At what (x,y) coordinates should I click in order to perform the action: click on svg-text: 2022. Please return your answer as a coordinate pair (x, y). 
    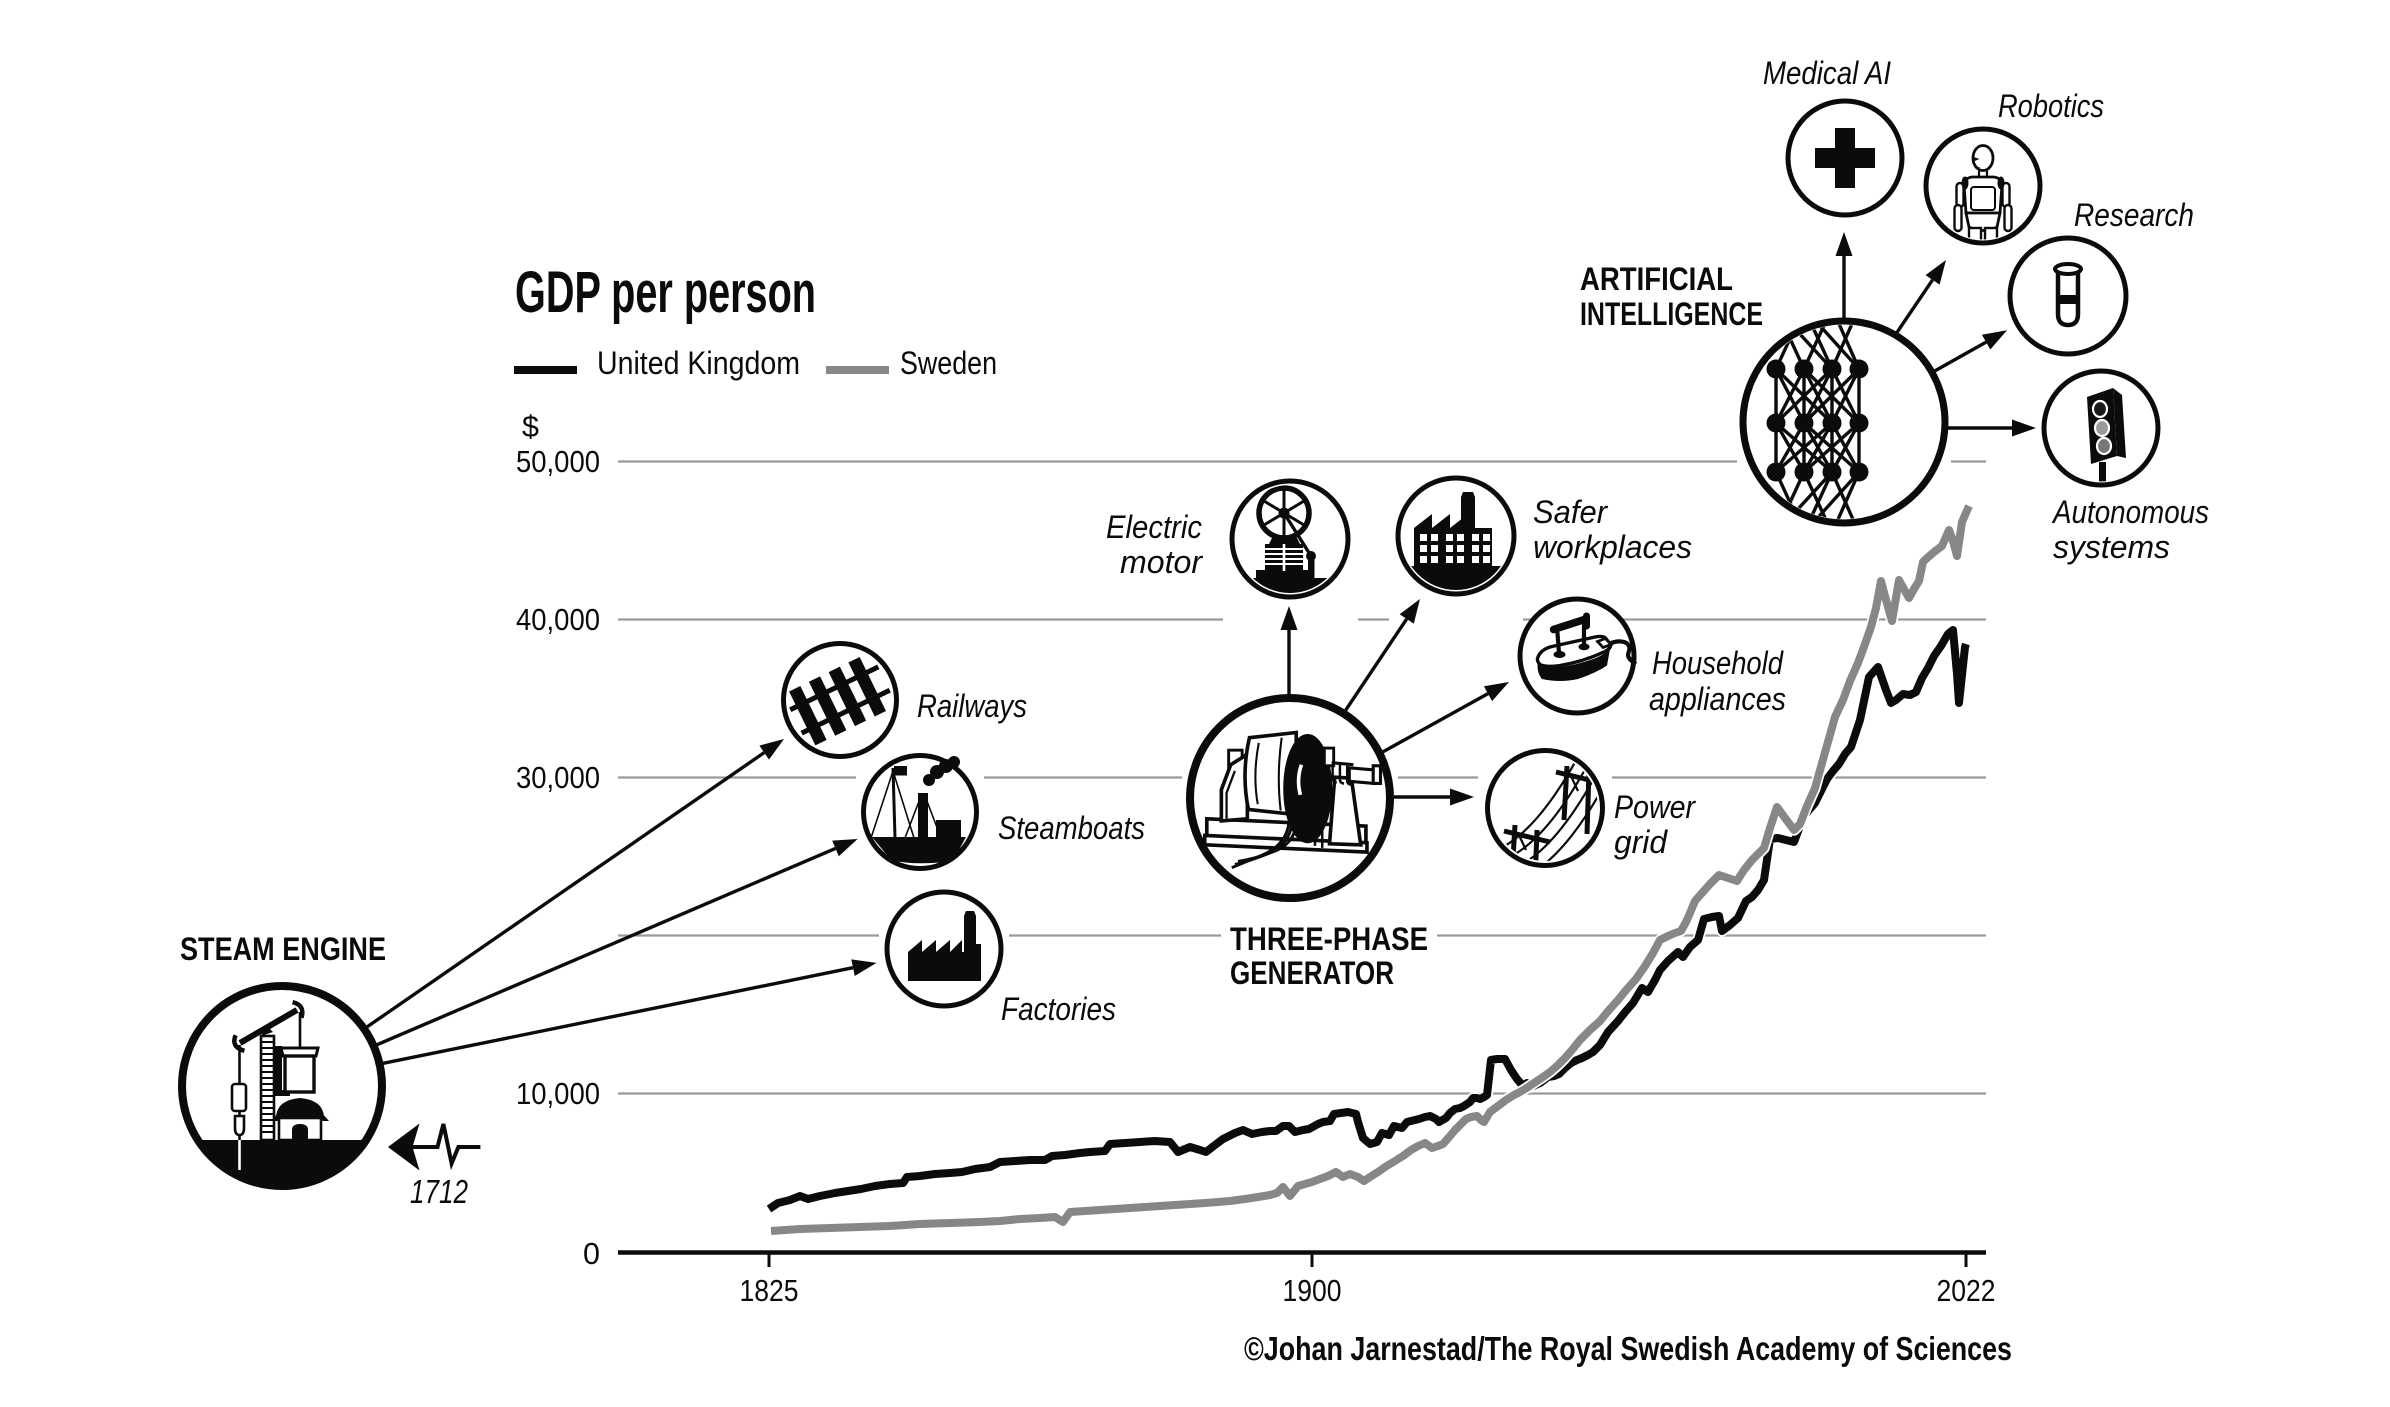
    Looking at the image, I should click on (1966, 1291).